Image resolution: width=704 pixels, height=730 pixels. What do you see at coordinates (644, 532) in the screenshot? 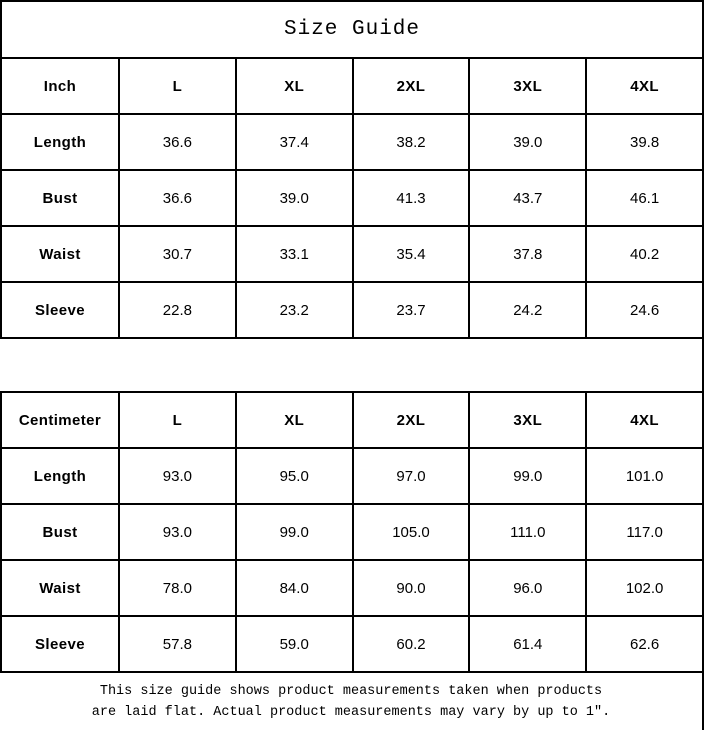
I see `measurement-value-cell: 117.0` at bounding box center [644, 532].